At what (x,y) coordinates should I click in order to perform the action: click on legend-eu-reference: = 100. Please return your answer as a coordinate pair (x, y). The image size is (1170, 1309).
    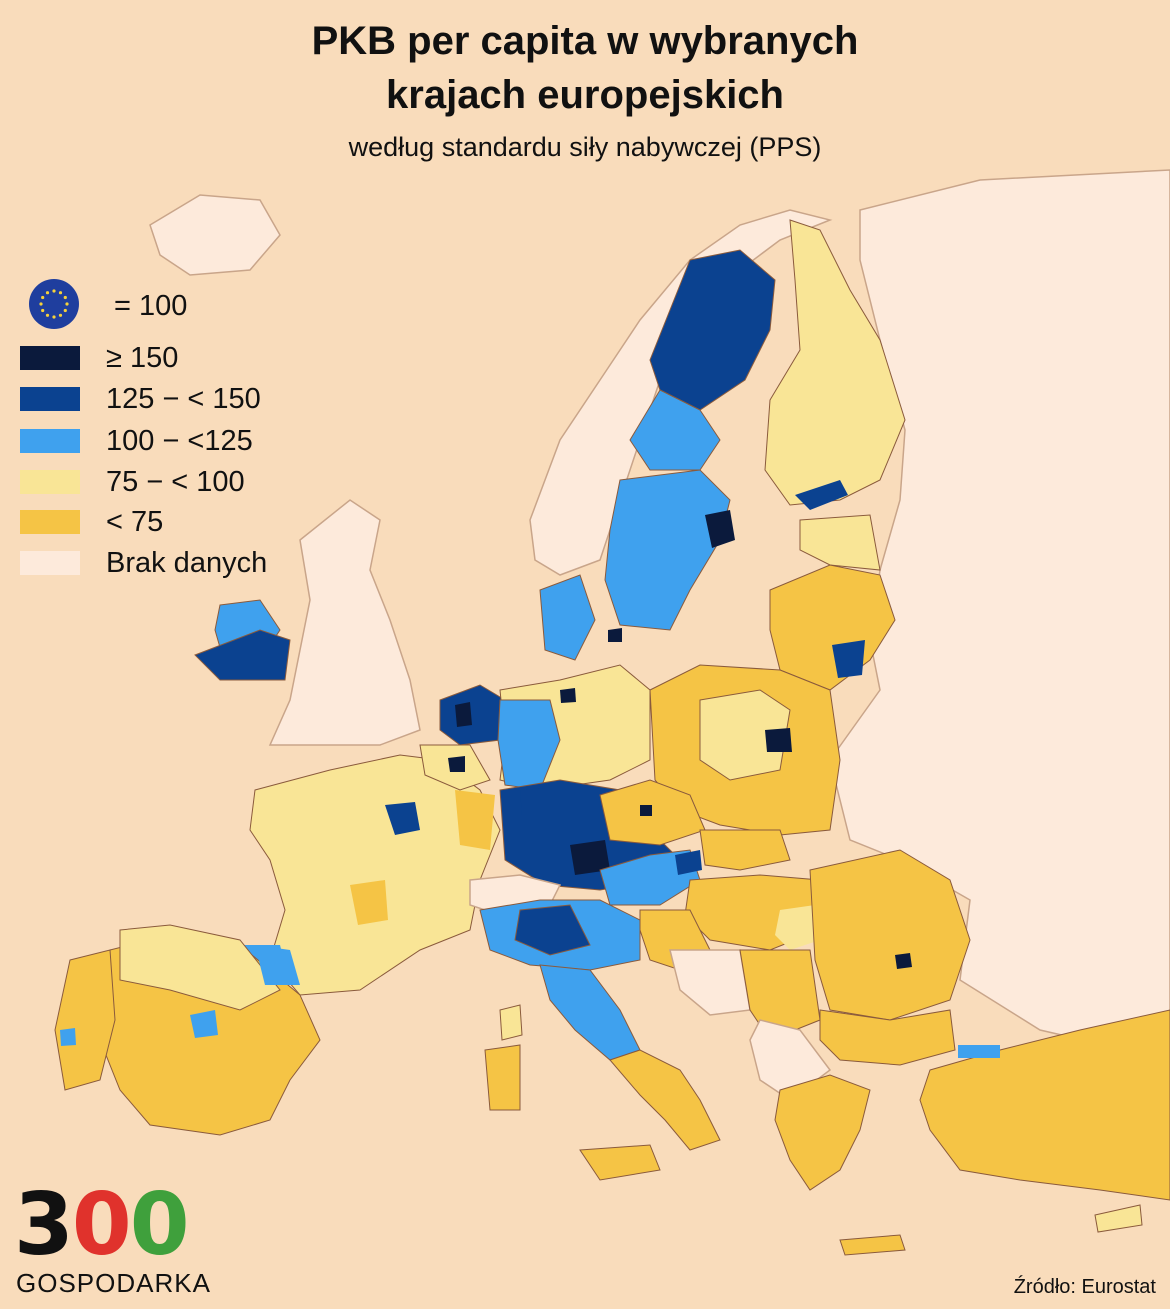
    Looking at the image, I should click on (158, 304).